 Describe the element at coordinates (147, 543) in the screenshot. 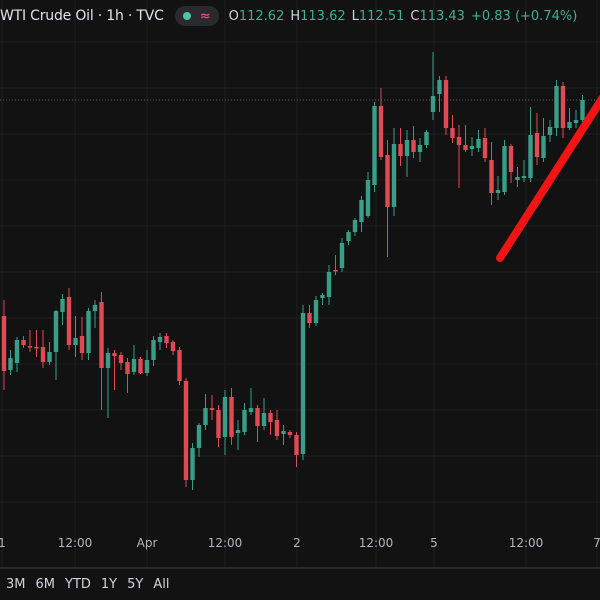

I see `x-tick-label: Apr` at that location.